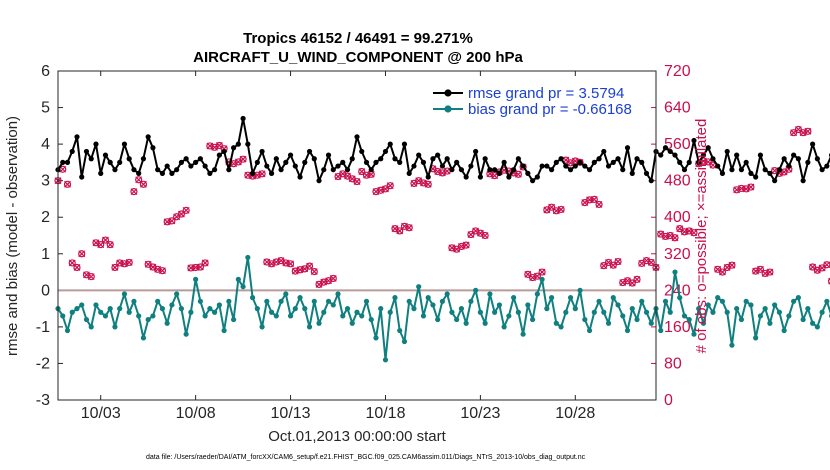  Describe the element at coordinates (45, 71) in the screenshot. I see `left-tick-label: 6` at that location.